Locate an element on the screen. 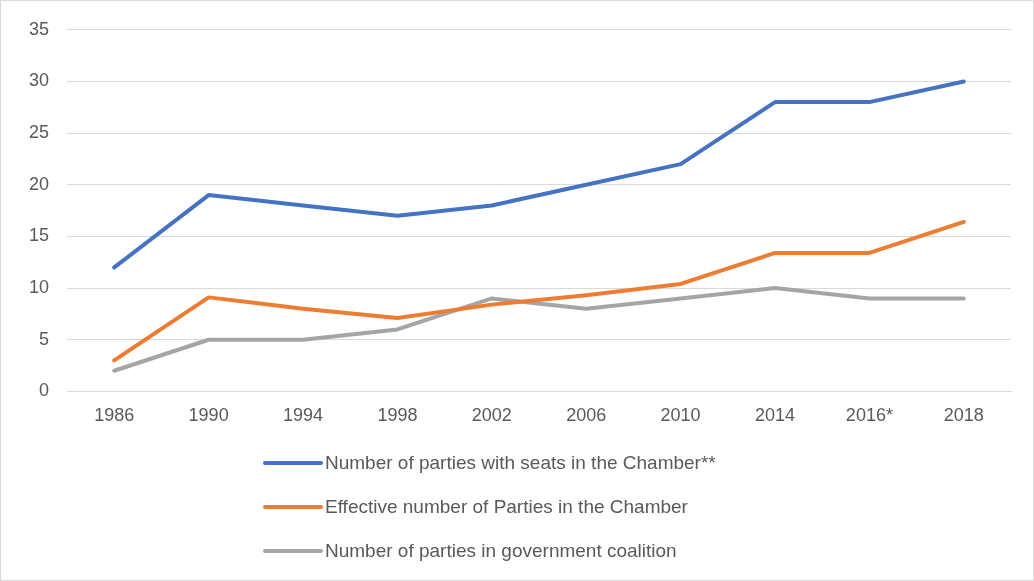  legend-label: Number of parties in government coalition is located at coordinates (501, 551).